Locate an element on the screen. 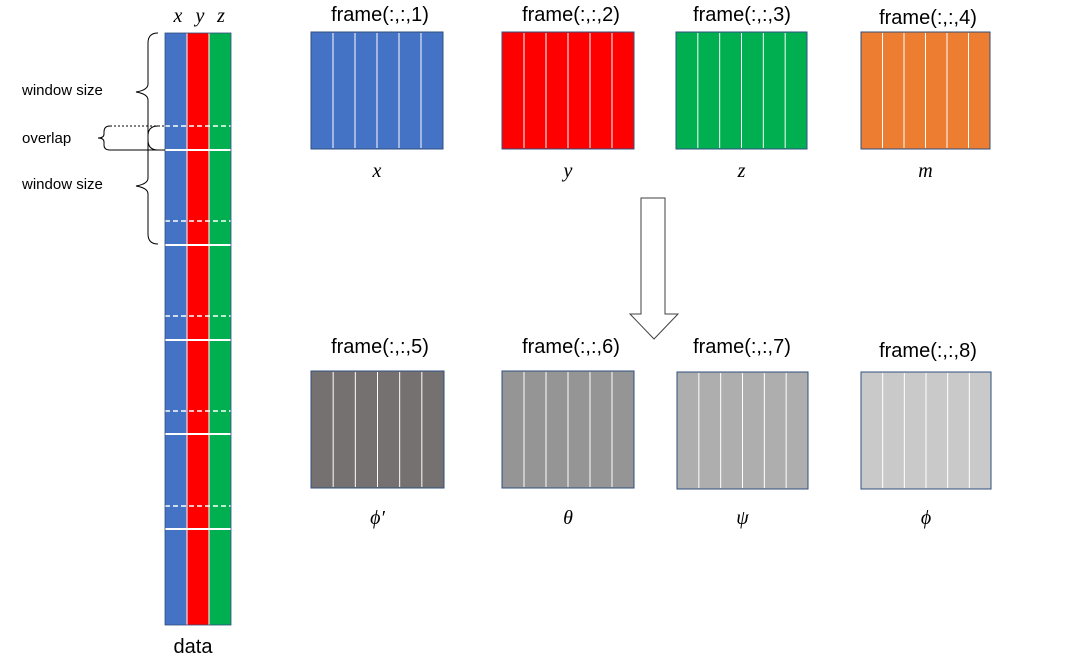 This screenshot has width=1077, height=669. frame-6: frame(:,:,6) θ is located at coordinates (568, 432).